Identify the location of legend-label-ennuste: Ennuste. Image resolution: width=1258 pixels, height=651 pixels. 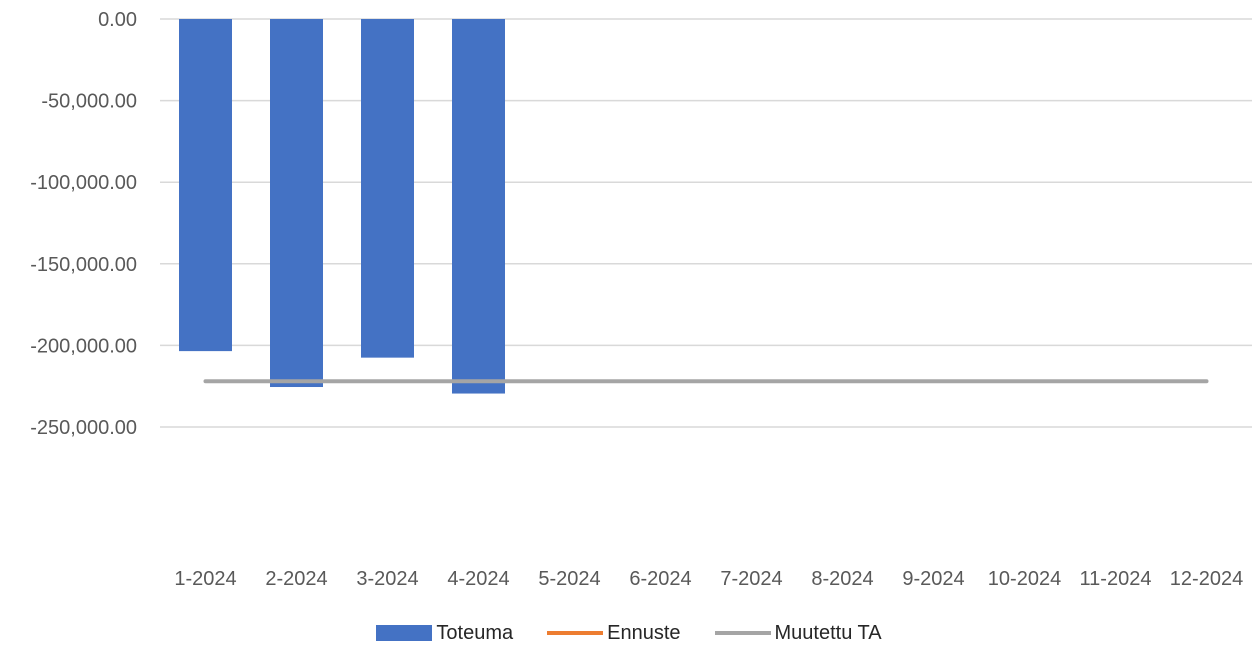
(644, 632).